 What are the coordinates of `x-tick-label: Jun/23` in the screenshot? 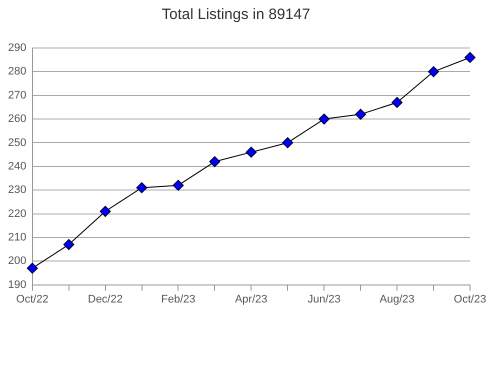 It's located at (324, 299).